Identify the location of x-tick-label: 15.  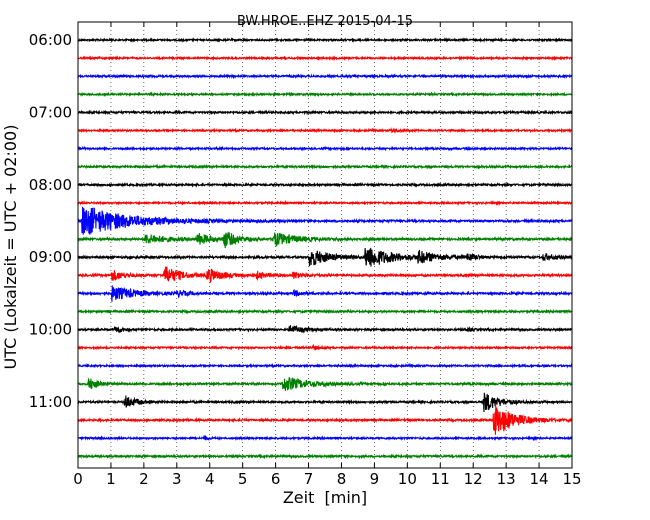
(571, 479).